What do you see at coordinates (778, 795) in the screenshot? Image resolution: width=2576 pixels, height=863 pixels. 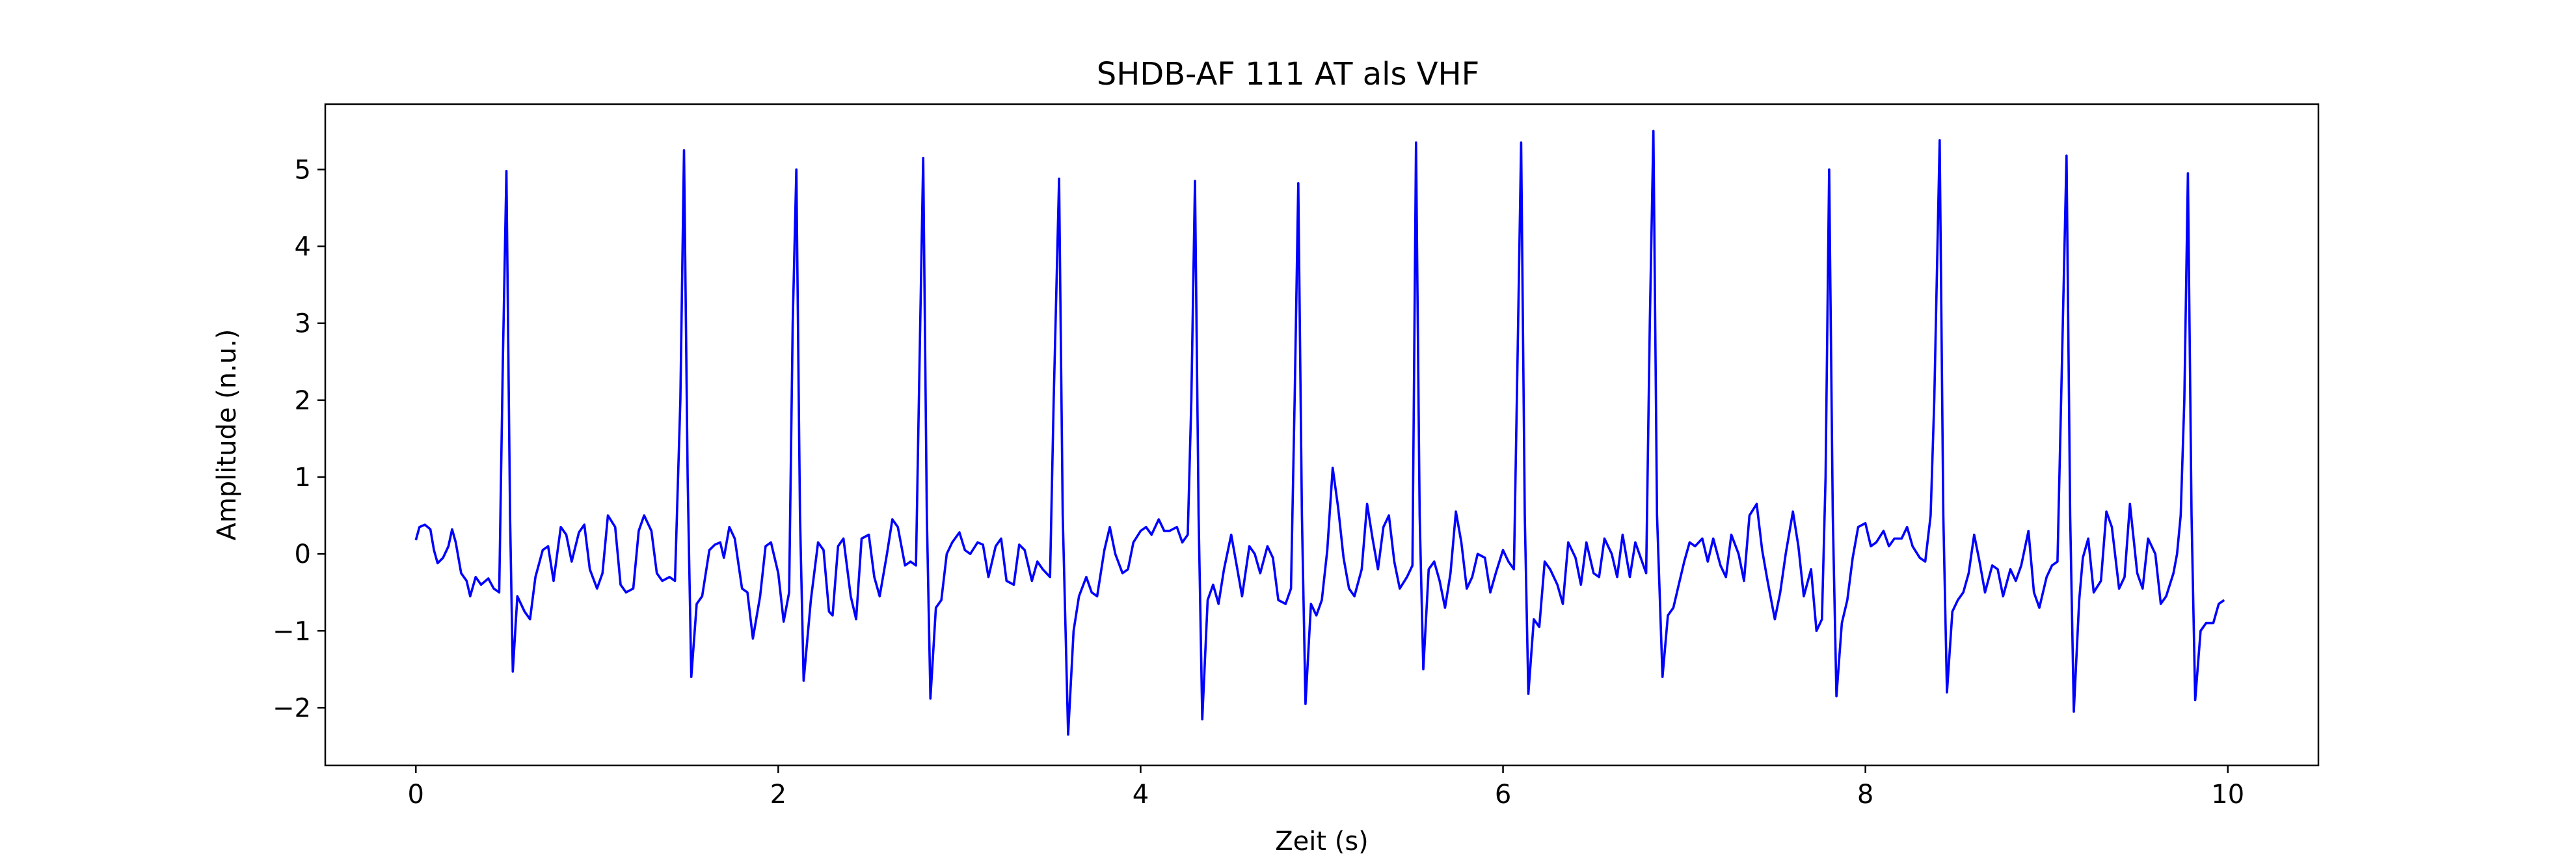 I see `x-tick-label: 2` at bounding box center [778, 795].